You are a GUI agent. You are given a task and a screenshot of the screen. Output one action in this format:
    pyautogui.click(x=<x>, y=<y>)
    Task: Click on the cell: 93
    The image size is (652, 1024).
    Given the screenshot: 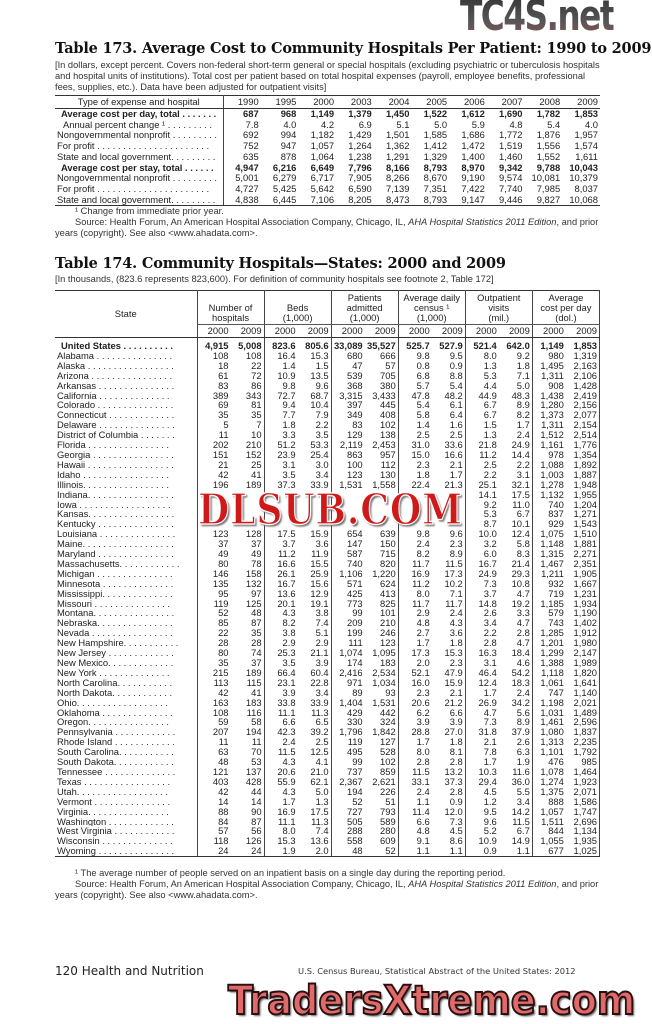 What is the action you would take?
    pyautogui.click(x=381, y=692)
    